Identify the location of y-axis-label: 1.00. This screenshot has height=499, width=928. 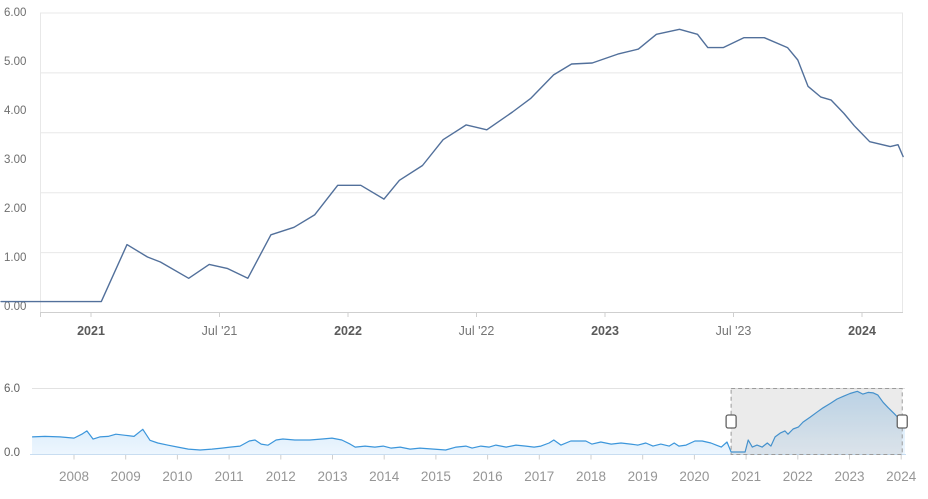
(15, 258).